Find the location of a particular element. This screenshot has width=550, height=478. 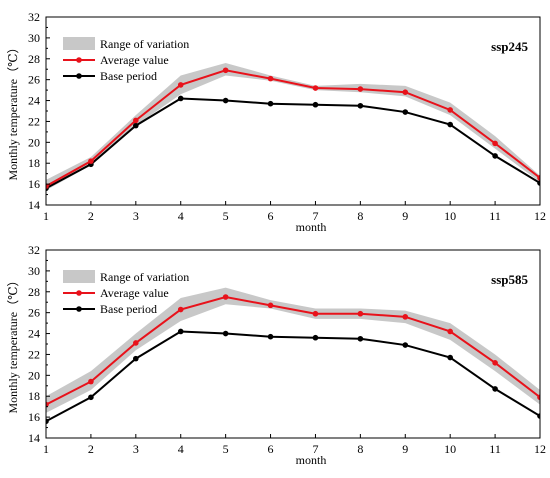

x-tick-label: 2 is located at coordinates (91, 216).